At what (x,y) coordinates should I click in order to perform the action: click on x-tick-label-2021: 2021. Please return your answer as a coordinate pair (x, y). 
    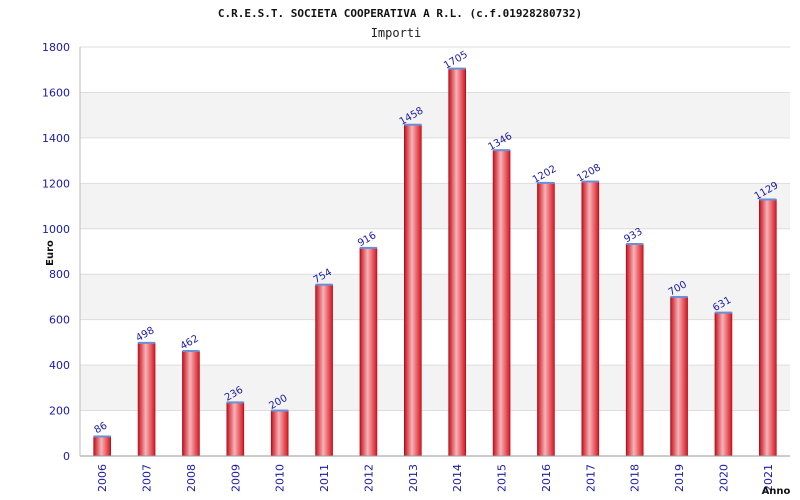
    Looking at the image, I should click on (768, 478).